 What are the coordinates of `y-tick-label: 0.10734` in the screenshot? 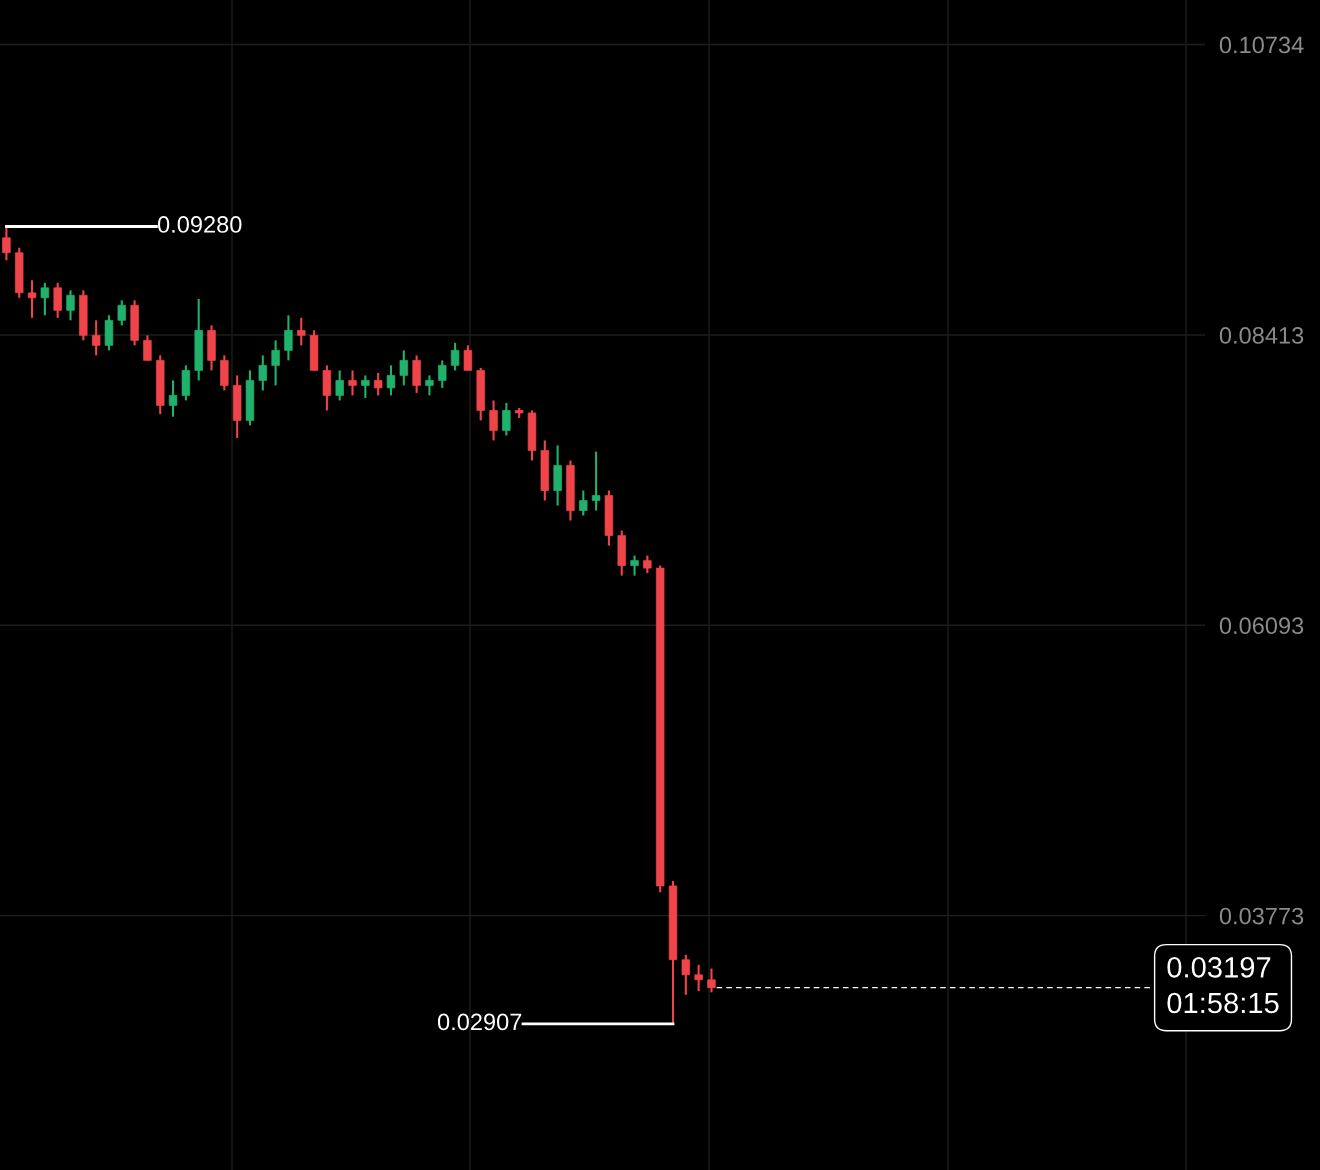 It's located at (1261, 45).